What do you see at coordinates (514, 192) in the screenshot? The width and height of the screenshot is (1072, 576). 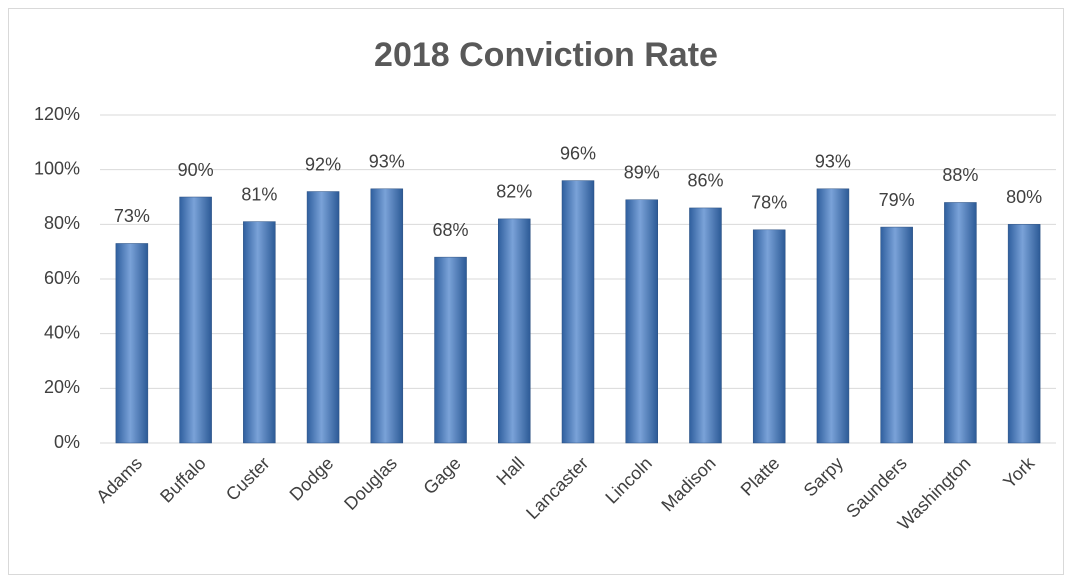 I see `data-label: 82%` at bounding box center [514, 192].